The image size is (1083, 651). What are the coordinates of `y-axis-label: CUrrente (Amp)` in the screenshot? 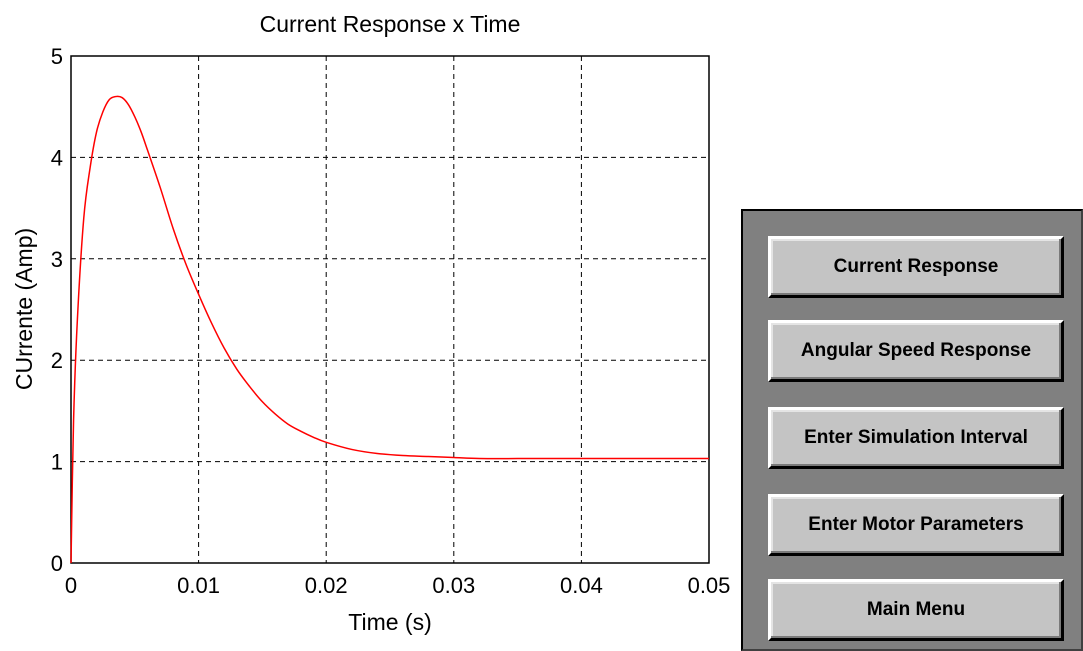 It's located at (24, 309).